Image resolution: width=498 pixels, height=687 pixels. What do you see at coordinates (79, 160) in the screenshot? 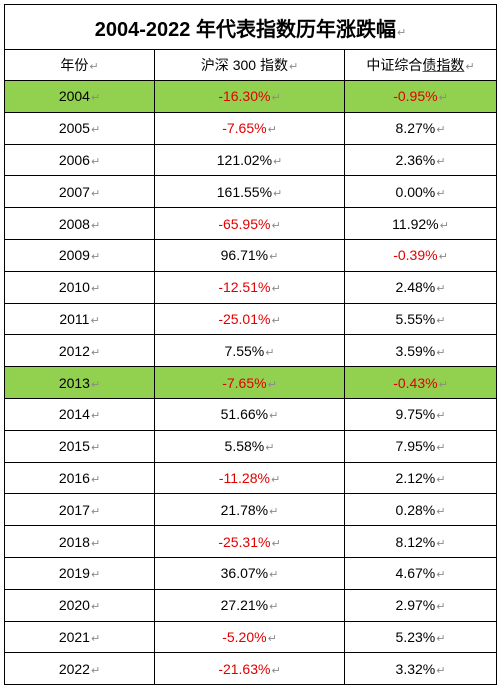
I see `cell-year: 2006↵` at bounding box center [79, 160].